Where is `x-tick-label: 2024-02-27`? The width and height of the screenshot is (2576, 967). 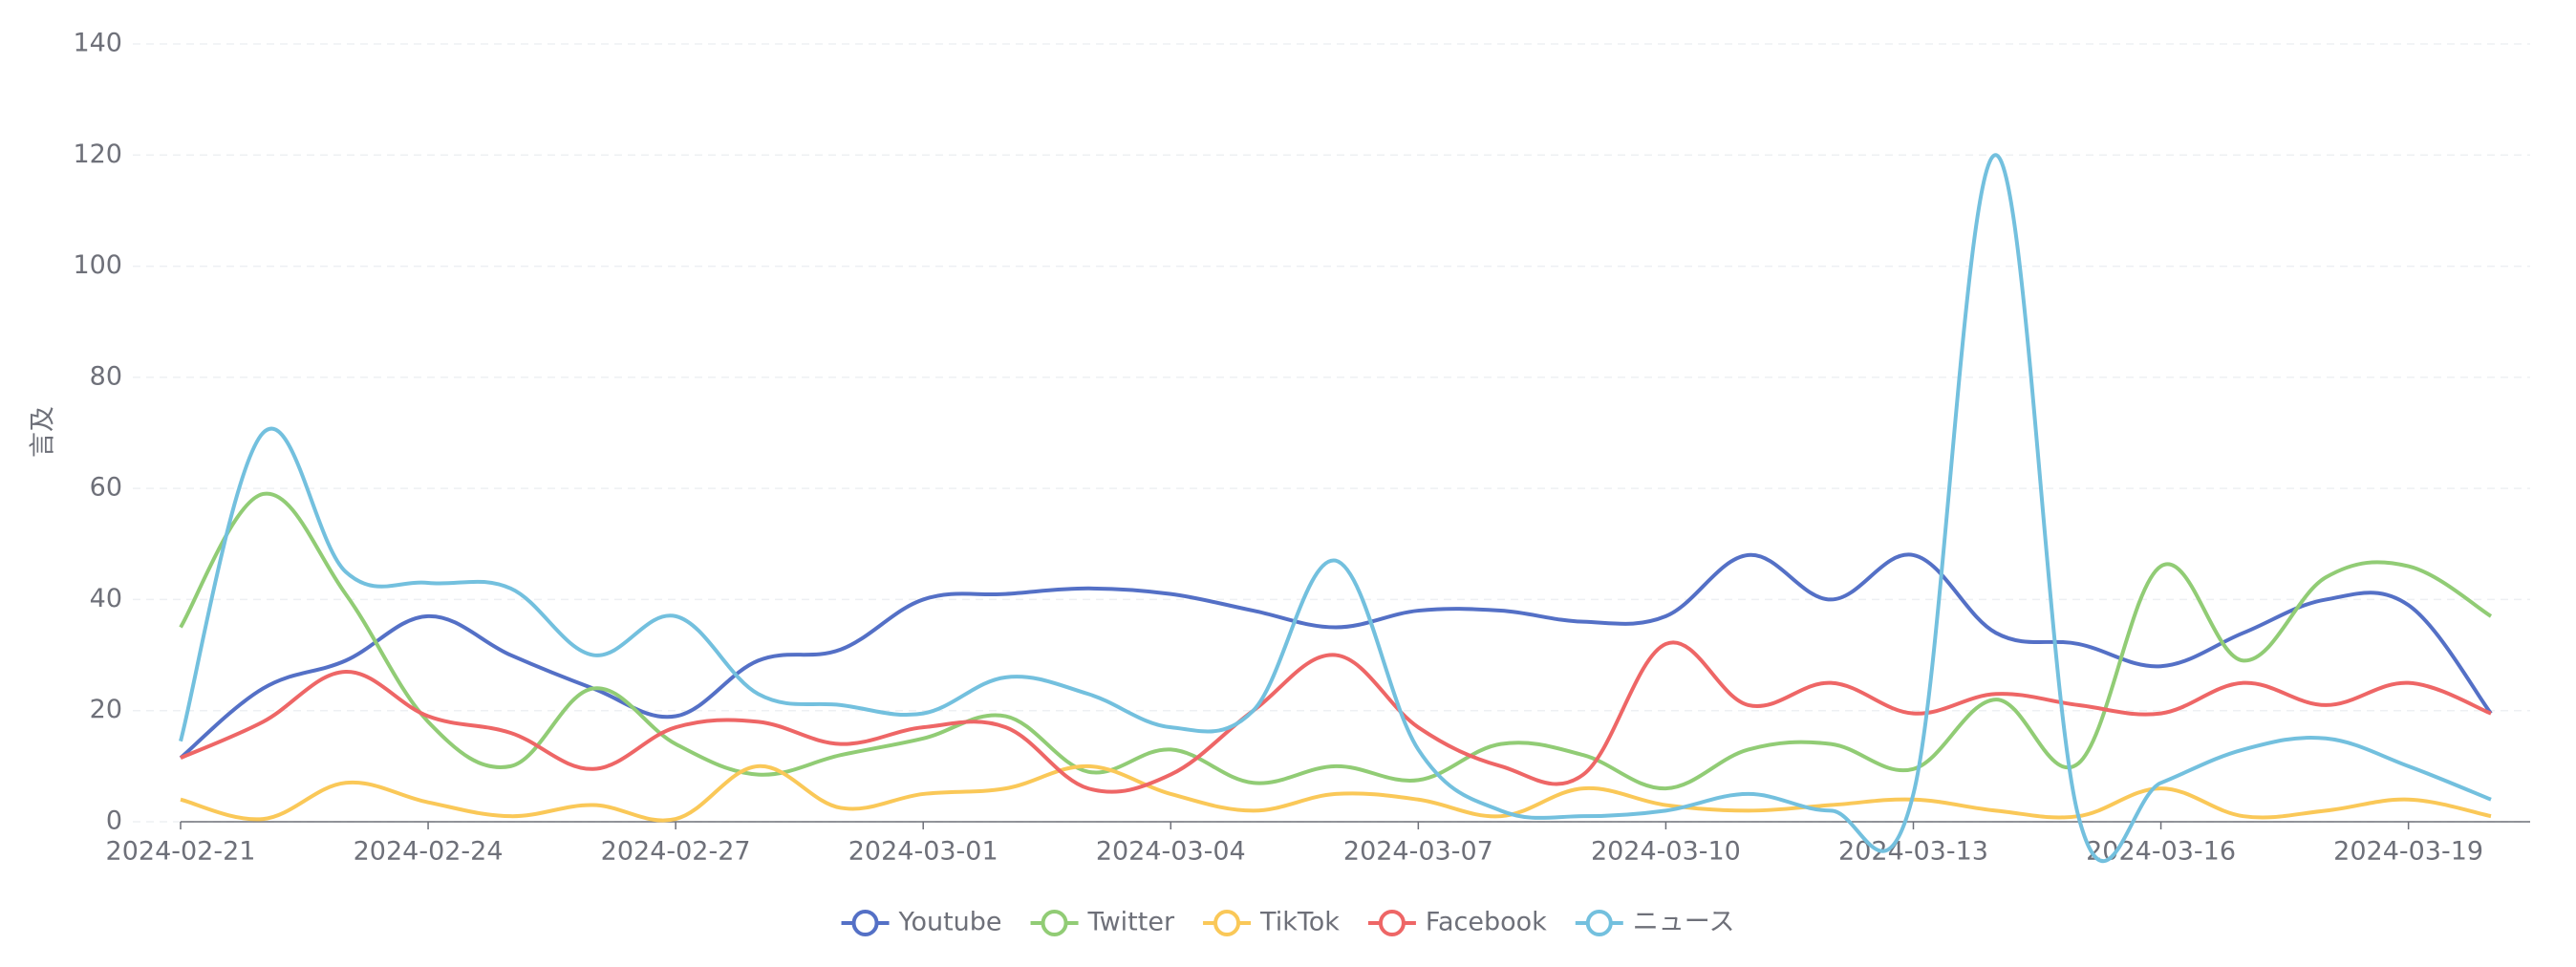 x-tick-label: 2024-02-27 is located at coordinates (676, 852).